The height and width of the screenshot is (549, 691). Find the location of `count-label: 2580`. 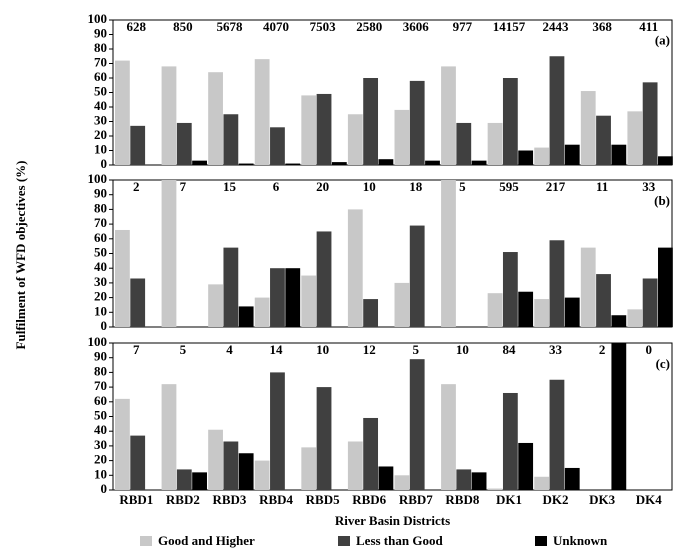

count-label: 2580 is located at coordinates (369, 26).